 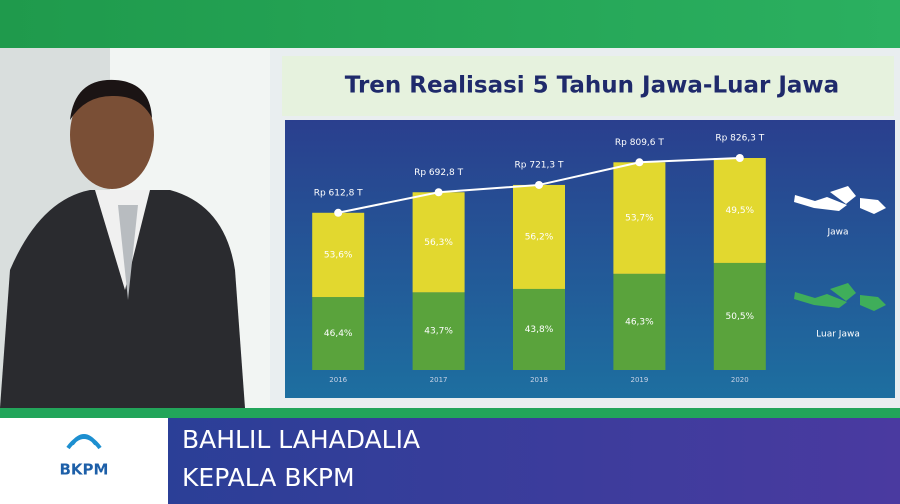 I want to click on person-tie, so click(x=128, y=252).